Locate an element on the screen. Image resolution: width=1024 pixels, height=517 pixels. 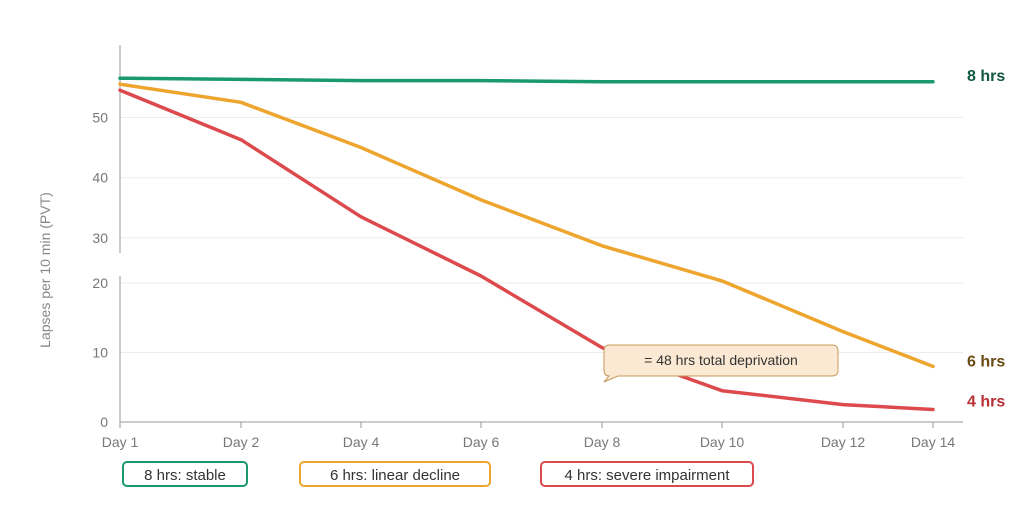
y-tick-label: 50 is located at coordinates (100, 117).